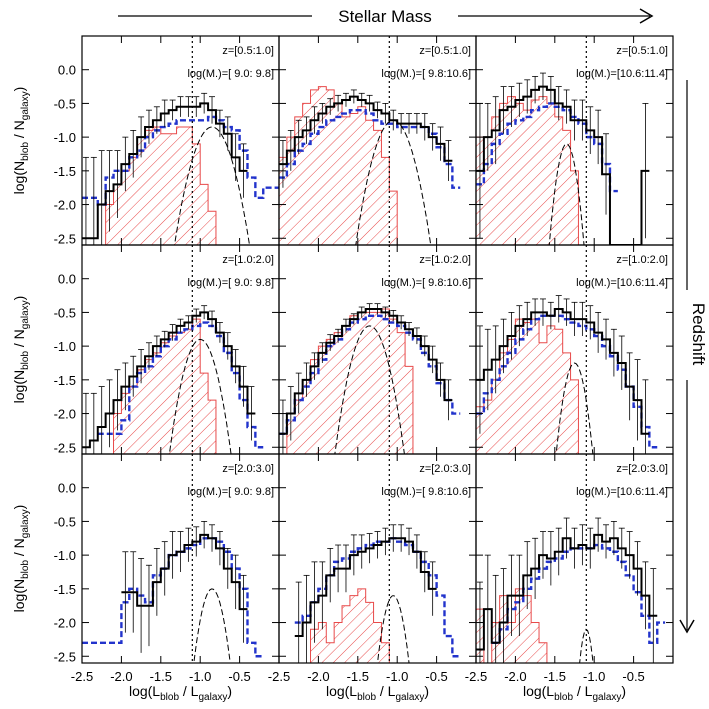  I want to click on panel-r1-c1: z=[1.0:2.0] log(M.)=[ 9.8:10.6], so click(377, 349).